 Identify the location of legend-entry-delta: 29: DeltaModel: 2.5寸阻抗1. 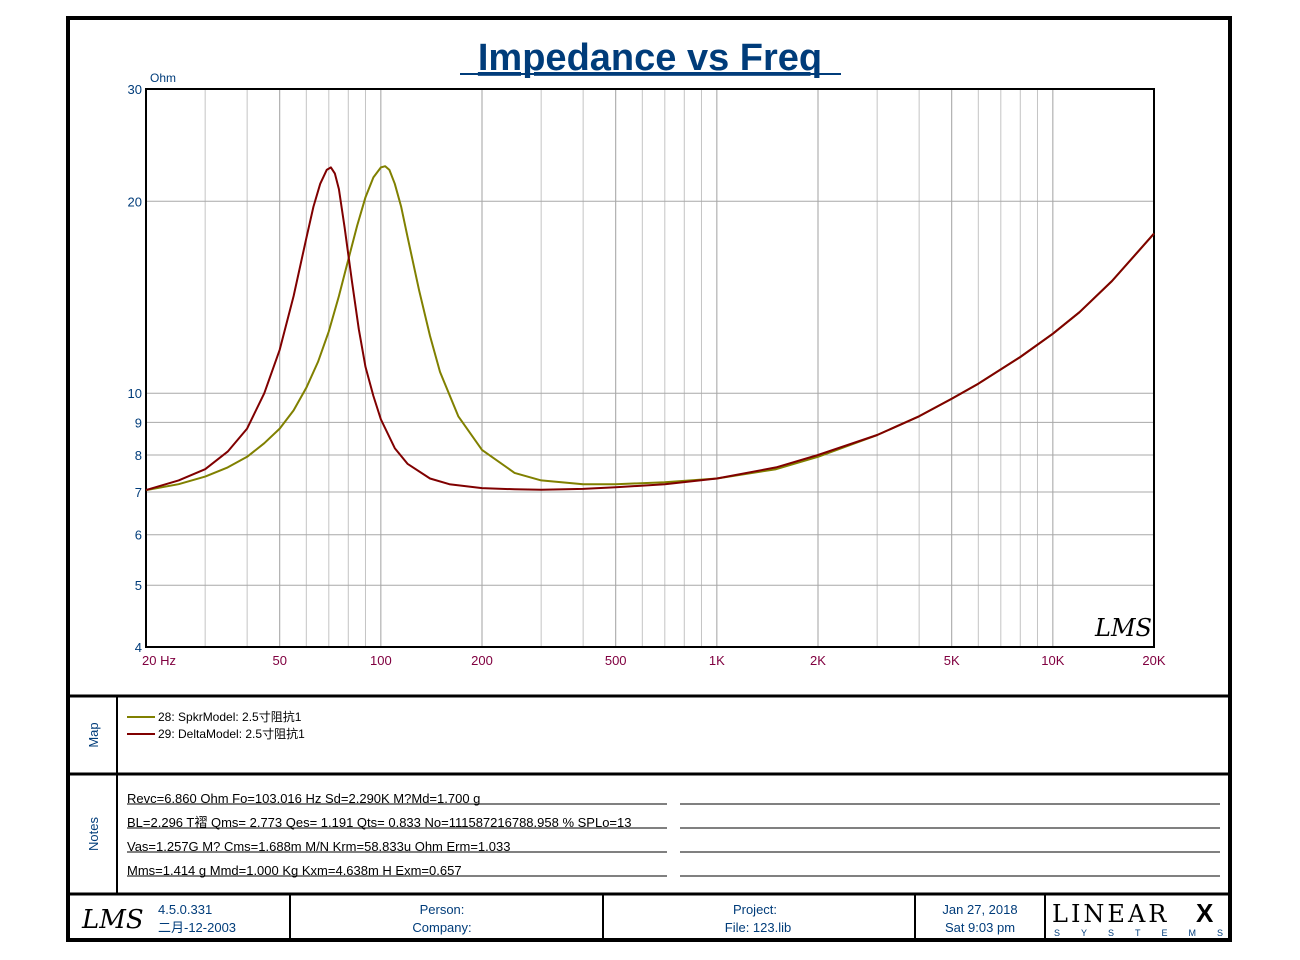
(231, 733).